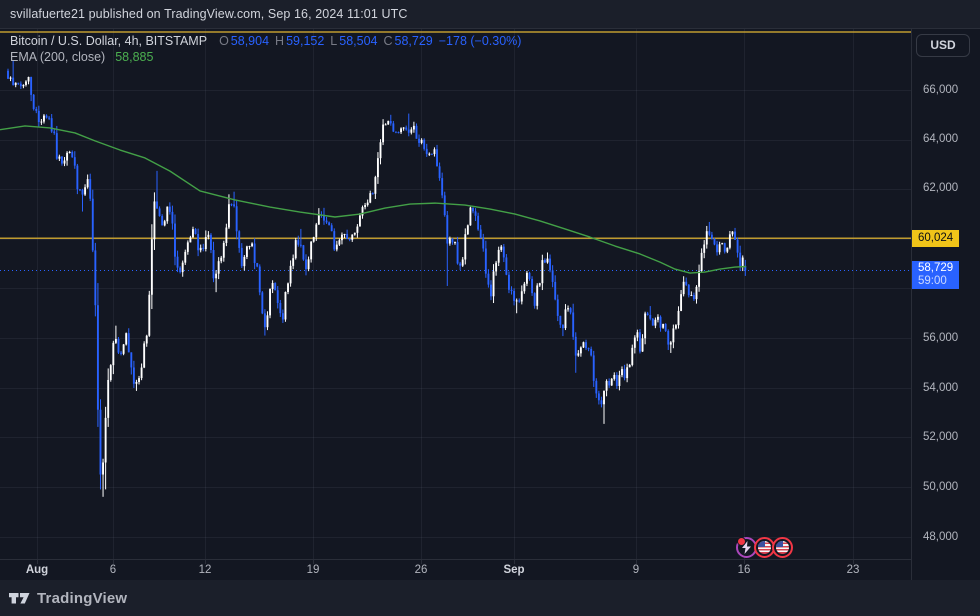 The width and height of the screenshot is (980, 616). Describe the element at coordinates (853, 570) in the screenshot. I see `time-tick: 23` at that location.